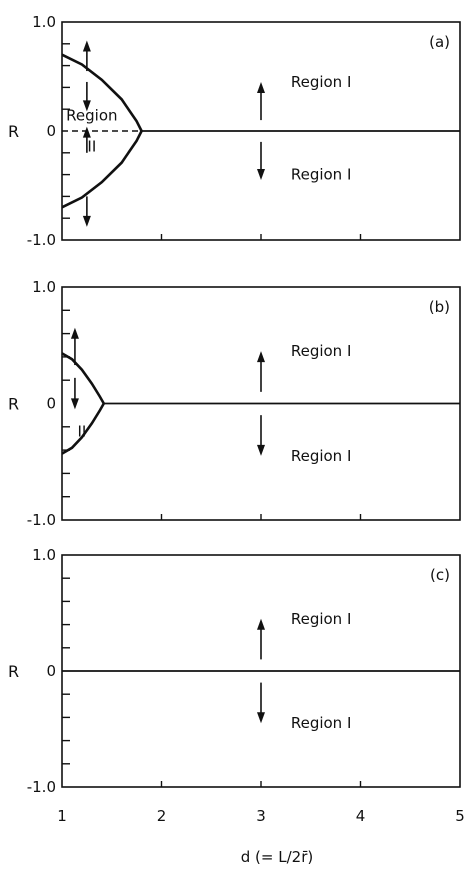  I want to click on x-tick-label: 2, so click(162, 816).